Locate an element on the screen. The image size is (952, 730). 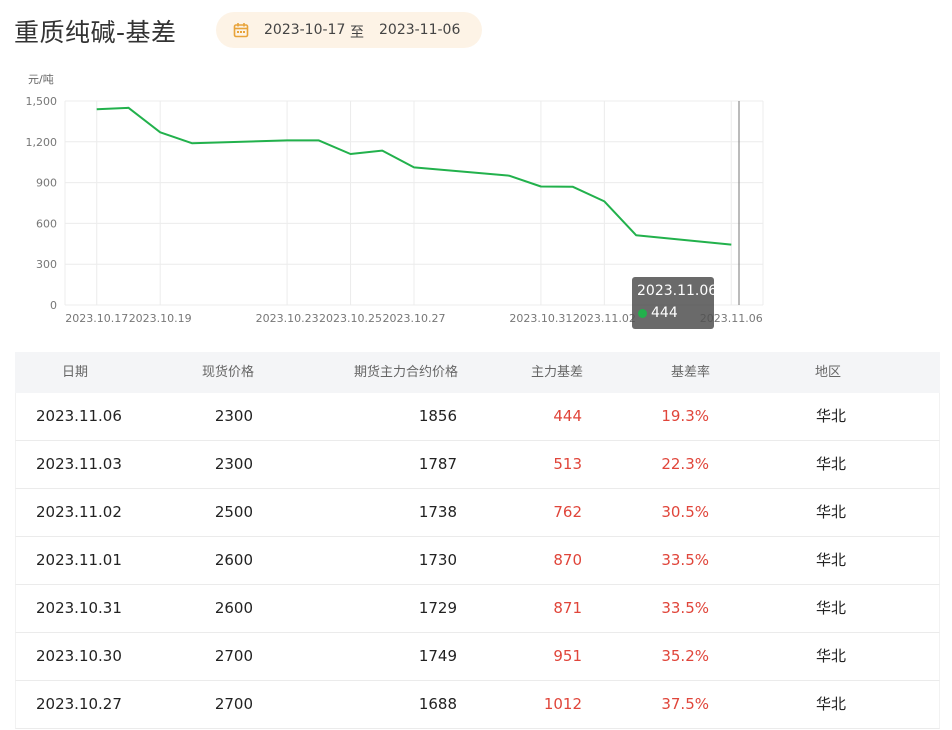
x-tick-label: 2023.10.25 is located at coordinates (350, 318).